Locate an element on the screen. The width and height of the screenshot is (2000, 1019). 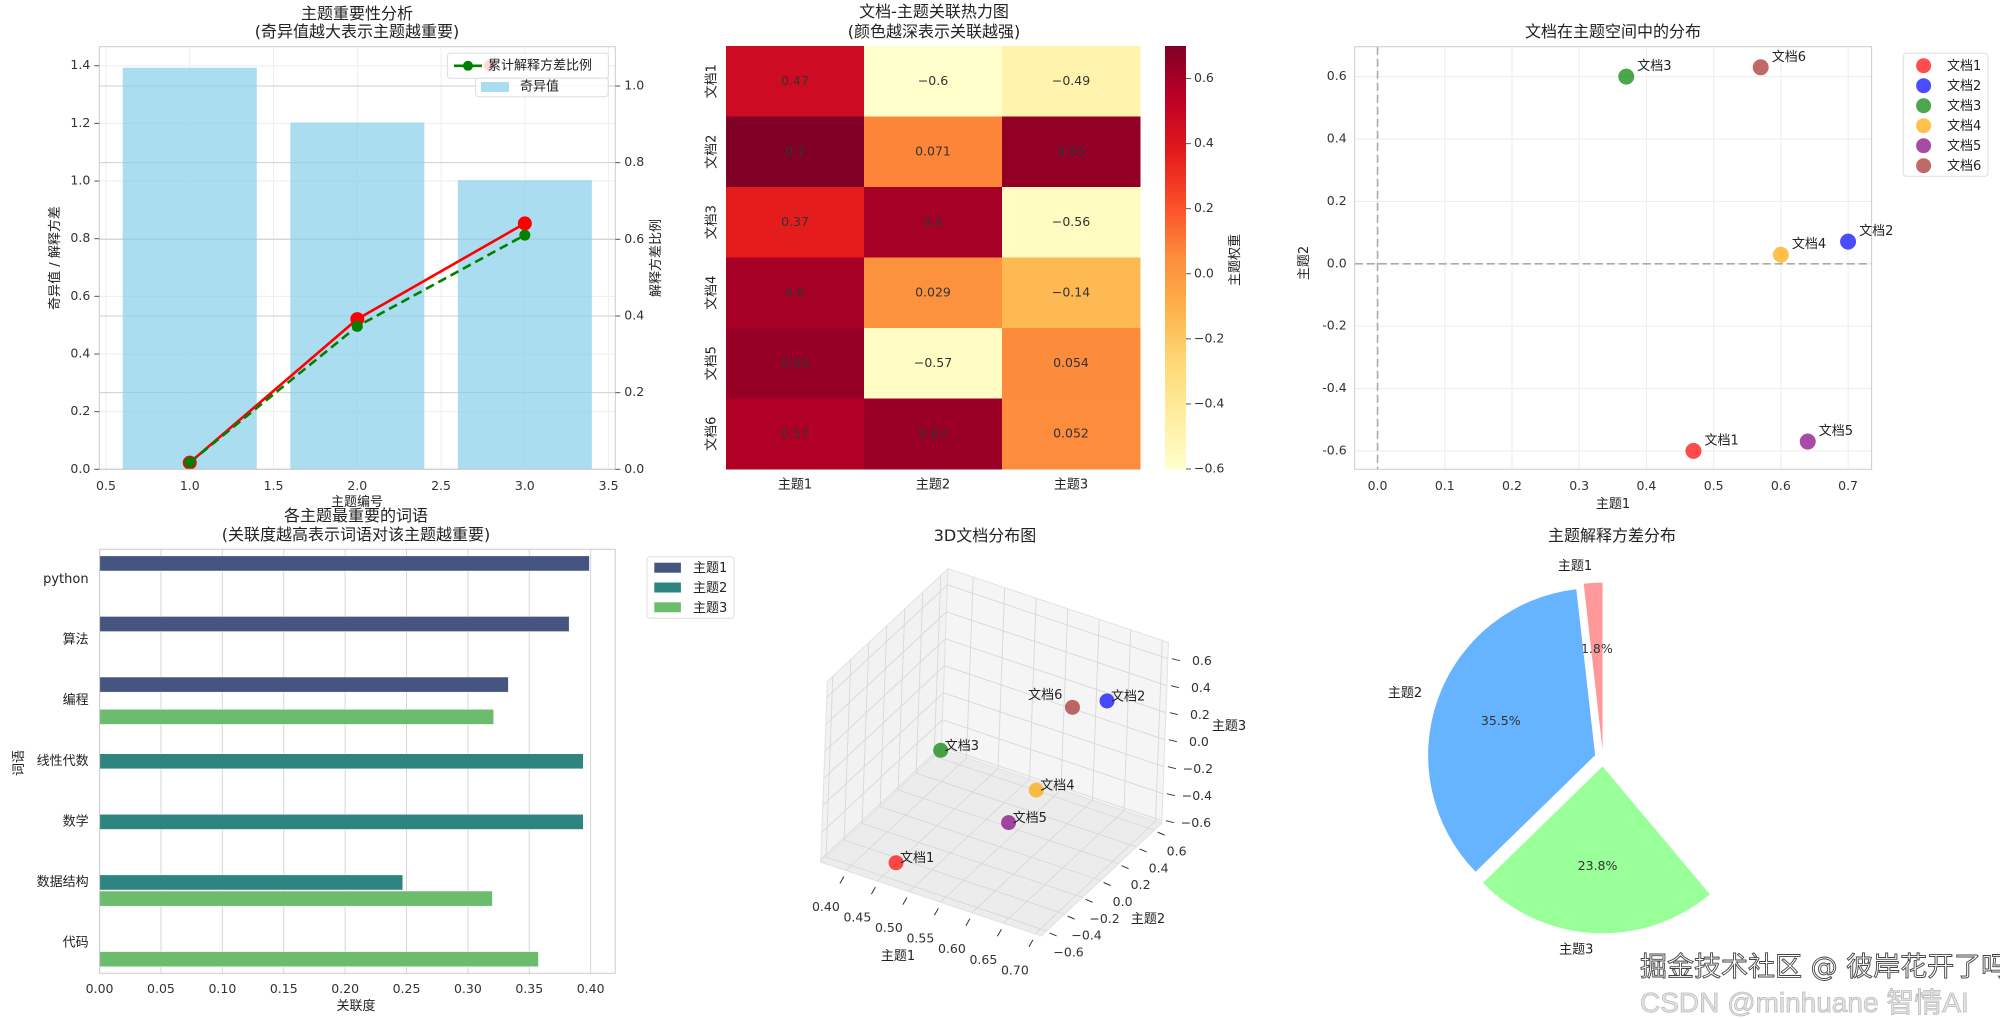
x-tick-label: 2.0 is located at coordinates (357, 485).